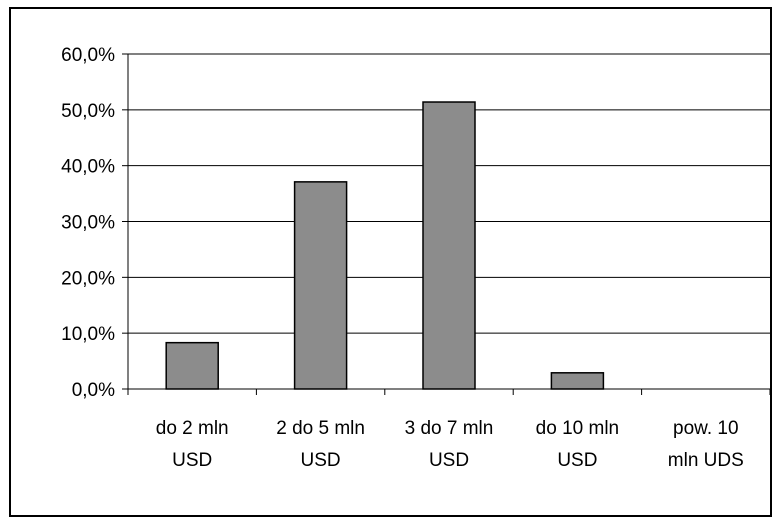 This screenshot has width=777, height=517. Describe the element at coordinates (93, 390) in the screenshot. I see `y-tick-label: 0,0%` at that location.